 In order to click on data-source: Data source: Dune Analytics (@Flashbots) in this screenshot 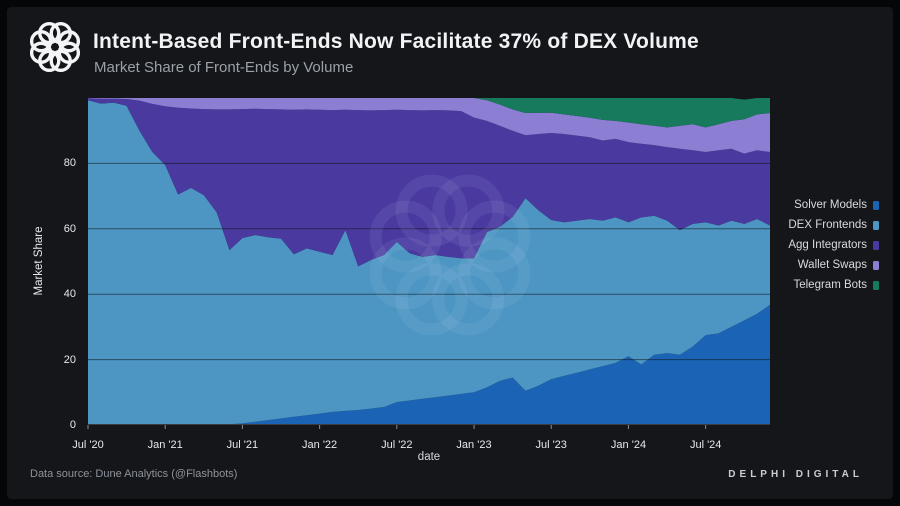, I will do `click(134, 474)`.